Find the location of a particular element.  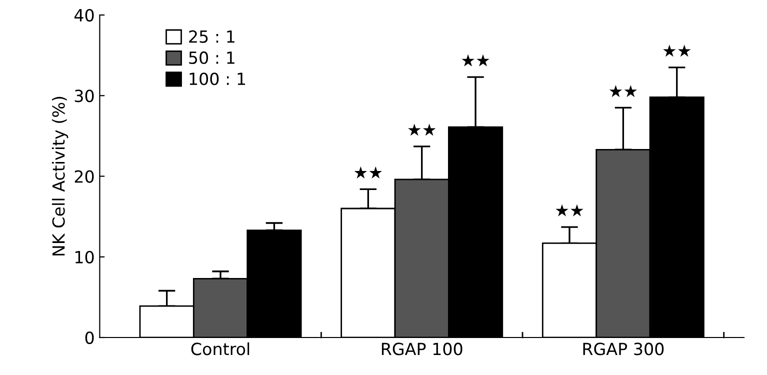

legend-label: 50 : 1 is located at coordinates (211, 57).